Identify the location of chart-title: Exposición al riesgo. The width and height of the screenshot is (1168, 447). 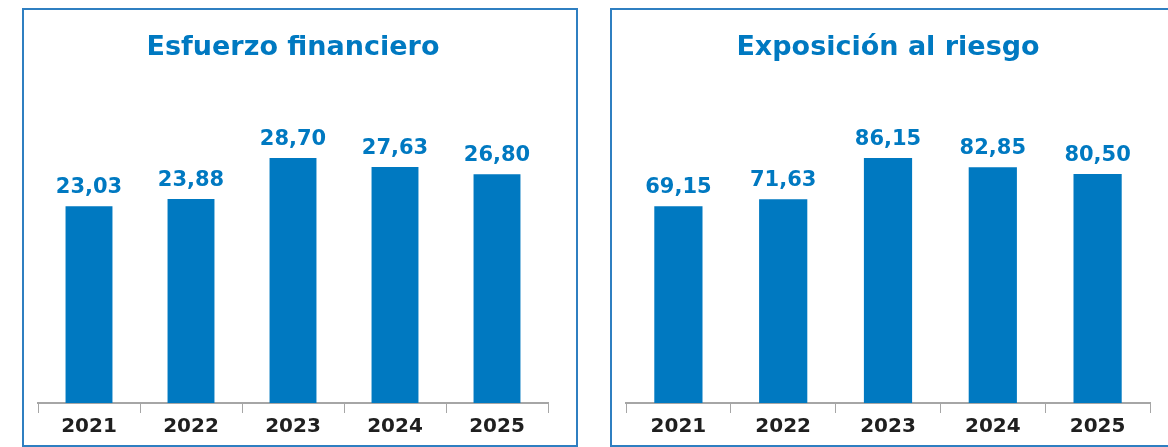
(888, 46).